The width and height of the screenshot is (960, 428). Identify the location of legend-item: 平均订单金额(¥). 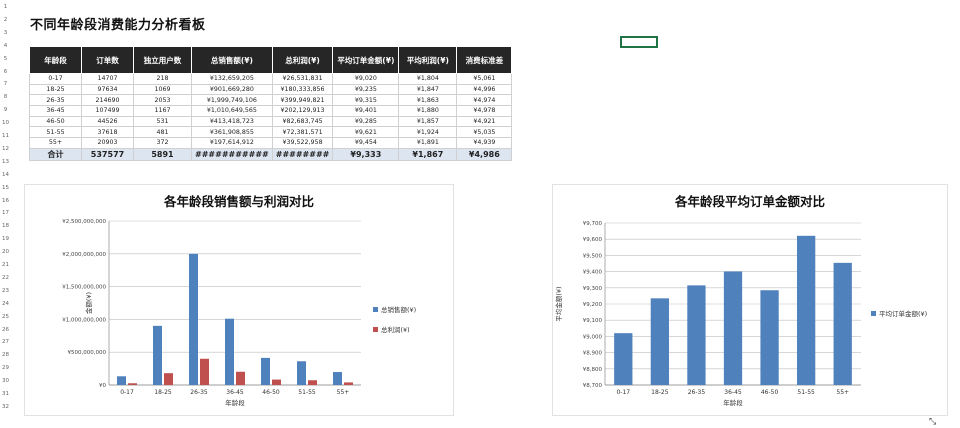
(899, 313).